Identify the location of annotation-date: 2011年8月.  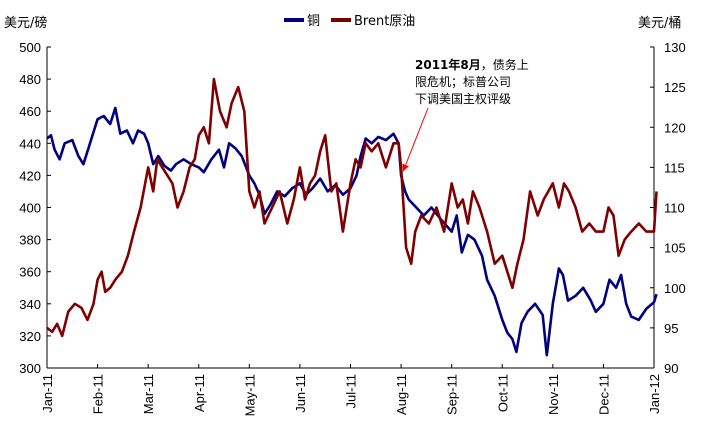
(448, 64).